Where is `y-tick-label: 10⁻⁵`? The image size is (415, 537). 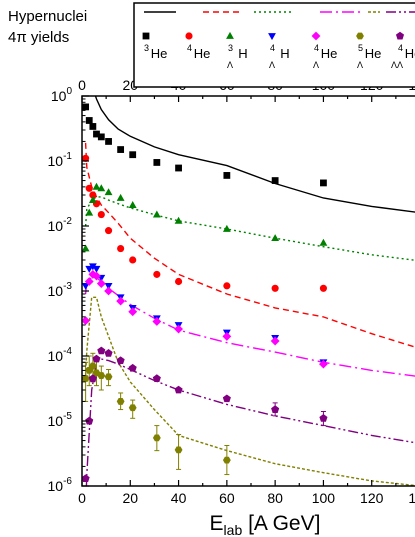
y-tick-label: 10⁻⁵ is located at coordinates (60, 420).